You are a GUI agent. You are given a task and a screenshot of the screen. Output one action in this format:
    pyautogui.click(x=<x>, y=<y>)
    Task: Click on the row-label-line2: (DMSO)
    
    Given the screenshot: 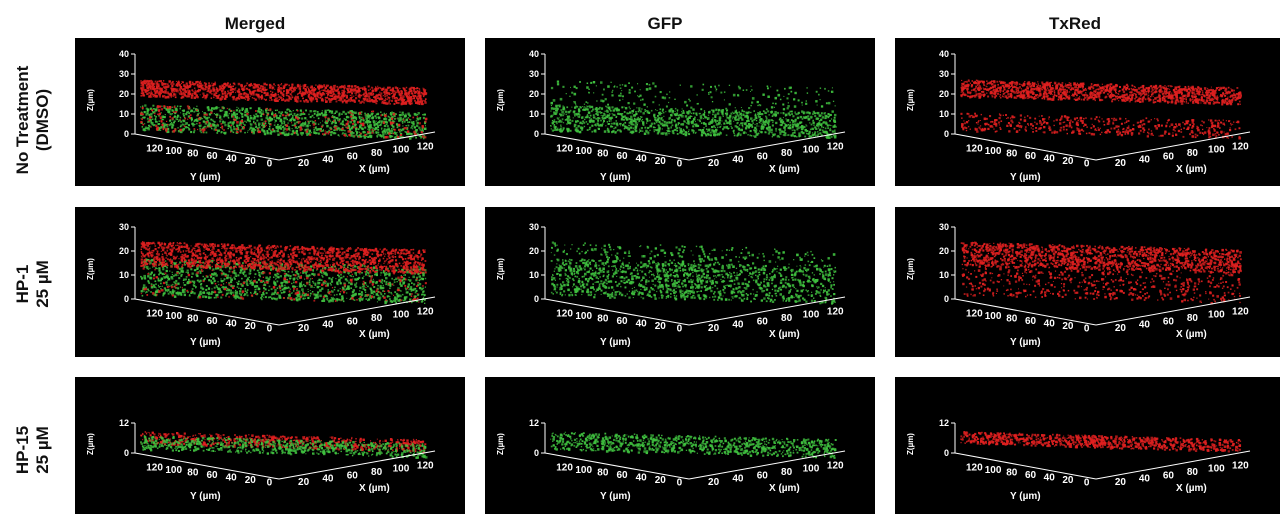 What is the action you would take?
    pyautogui.click(x=43, y=120)
    